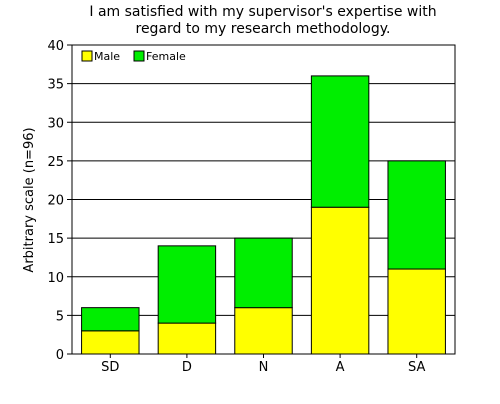 The width and height of the screenshot is (500, 404). Describe the element at coordinates (110, 342) in the screenshot. I see `bar-male-sd` at that location.